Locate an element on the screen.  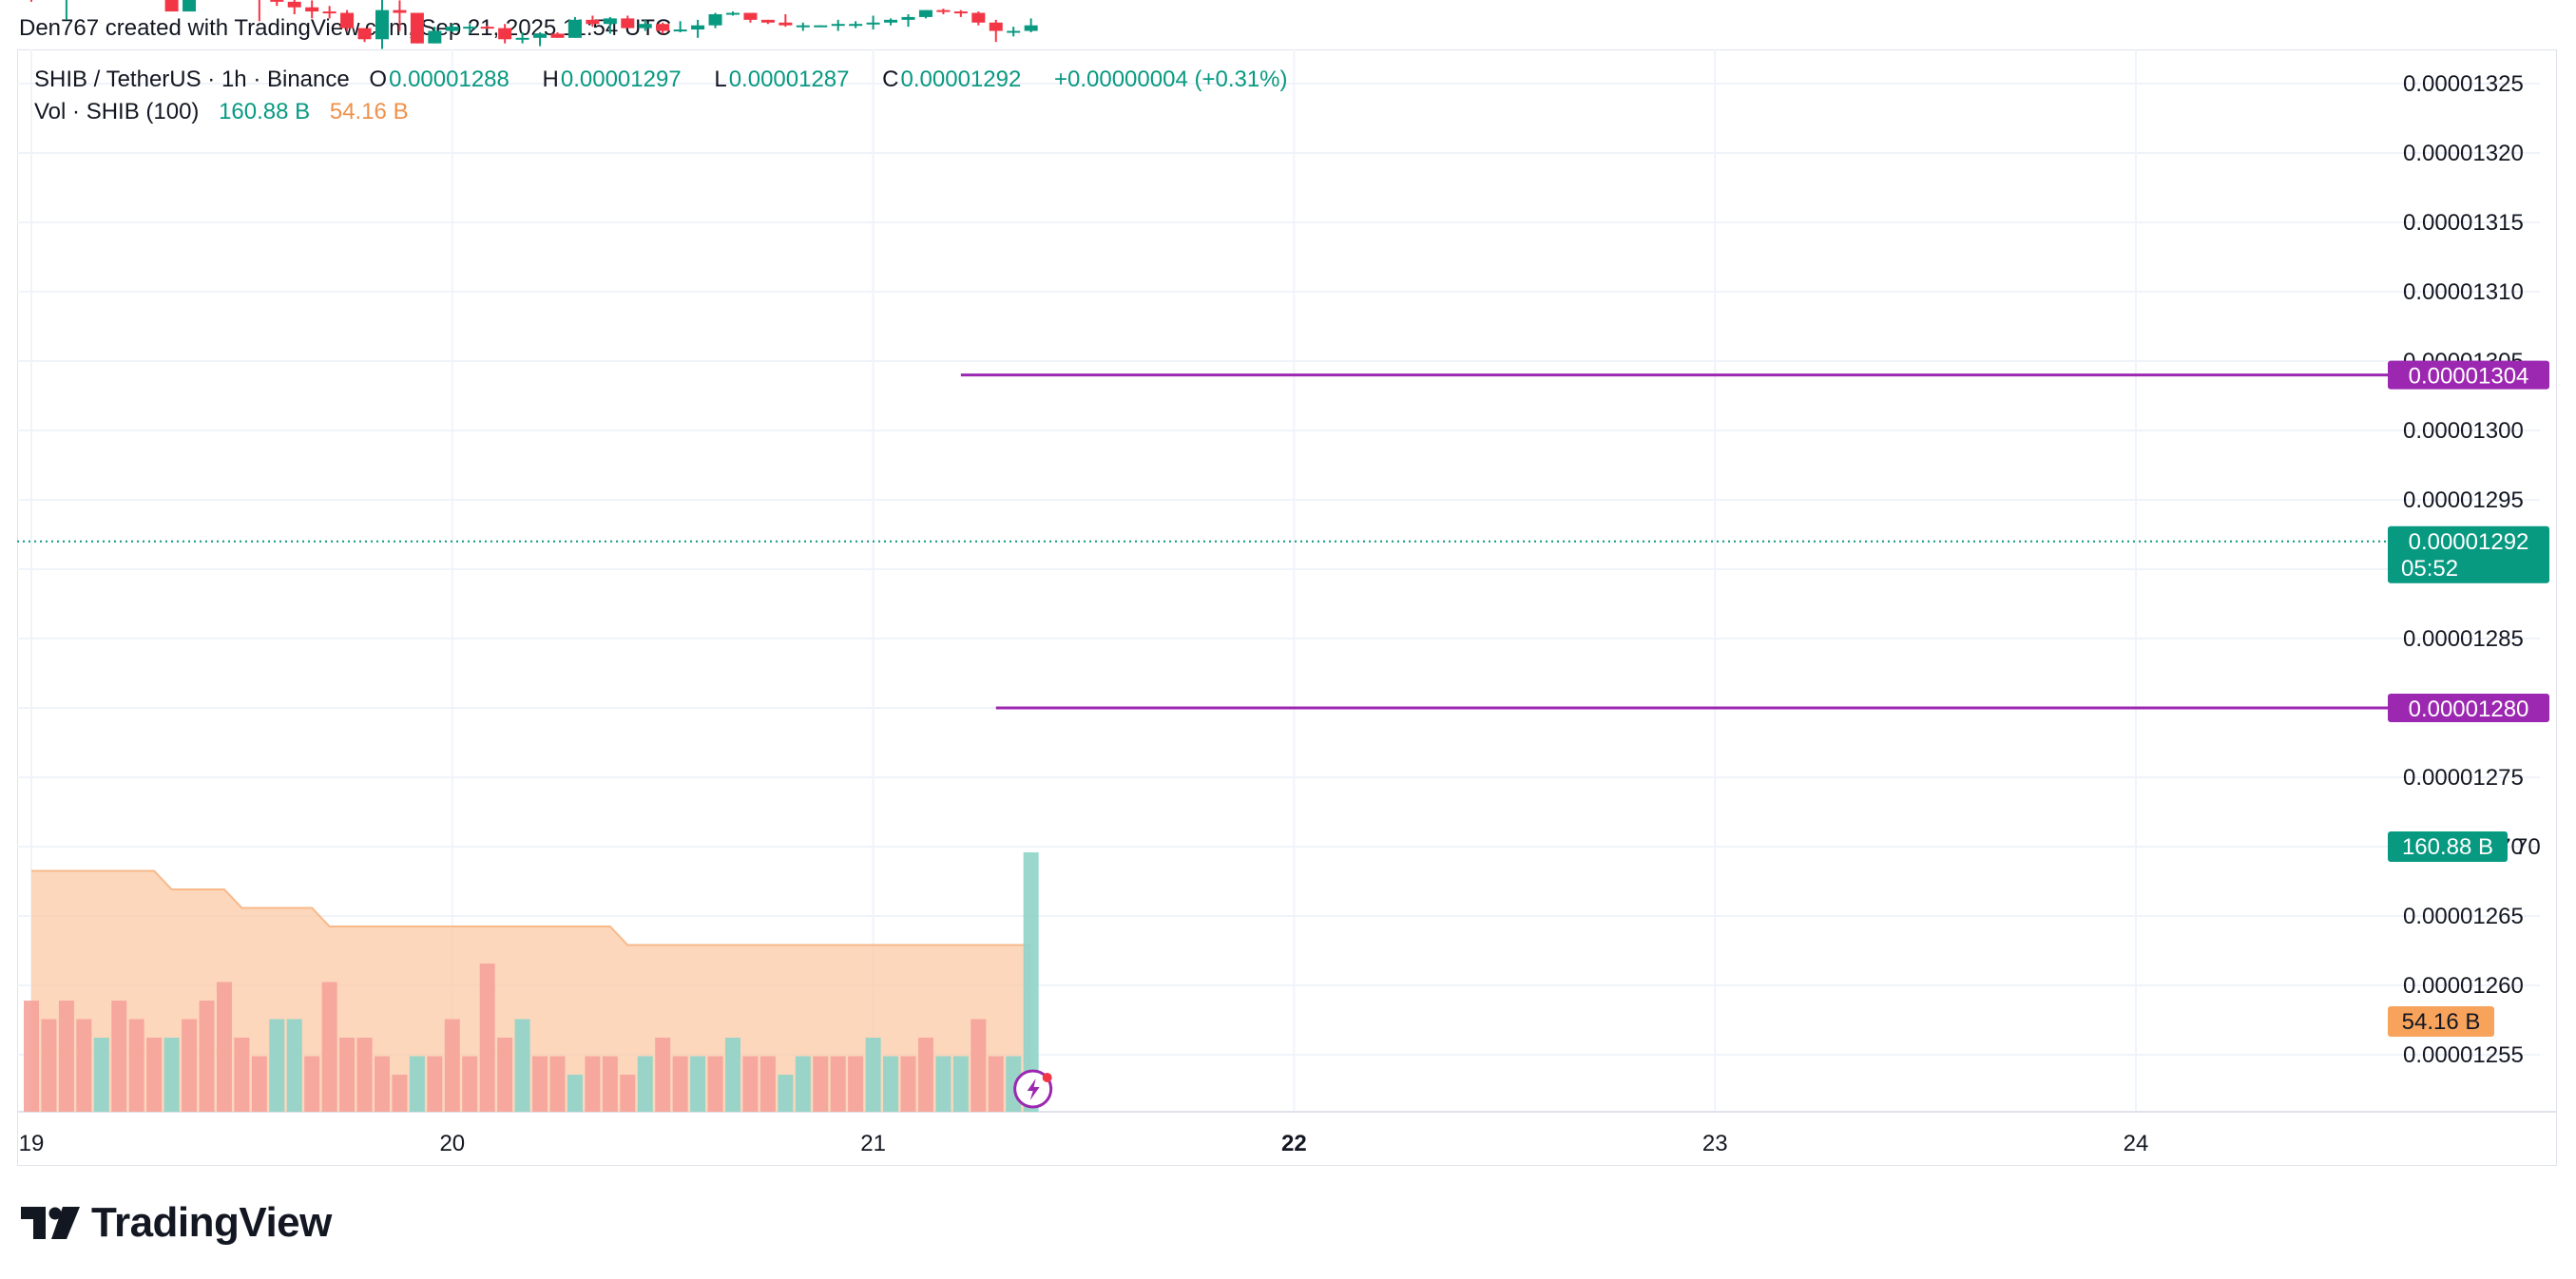
price-tick-label: 0.00001320 is located at coordinates (2463, 153).